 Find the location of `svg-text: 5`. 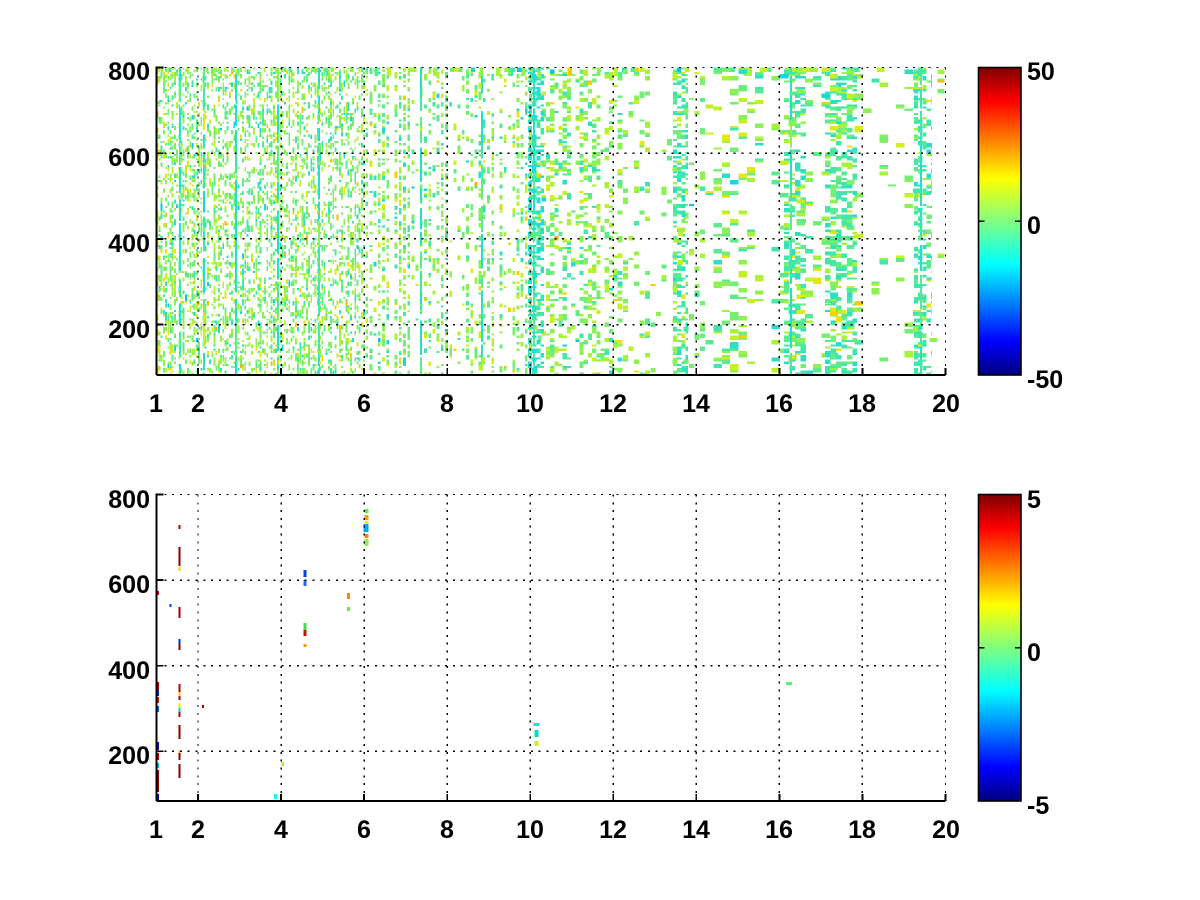

svg-text: 5 is located at coordinates (1034, 500).